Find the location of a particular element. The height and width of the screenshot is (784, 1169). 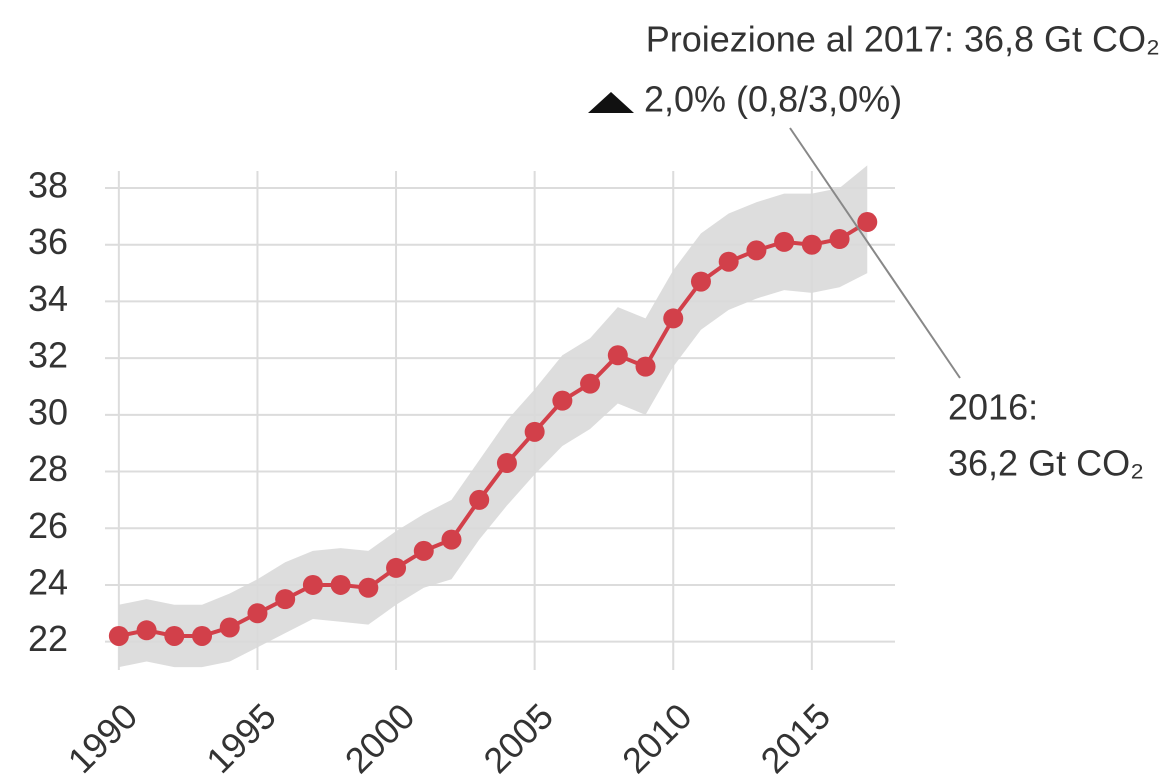

y-tick-label: 26 is located at coordinates (48, 525).